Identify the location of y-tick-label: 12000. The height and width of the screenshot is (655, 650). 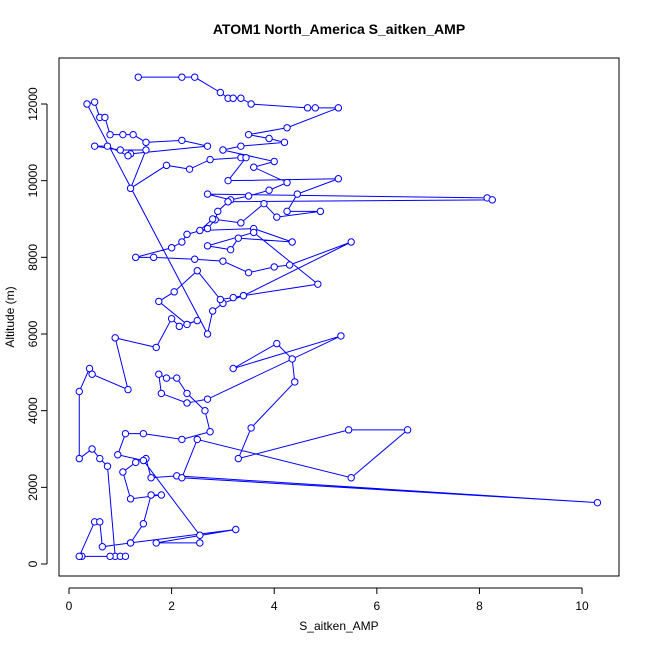
(33, 104).